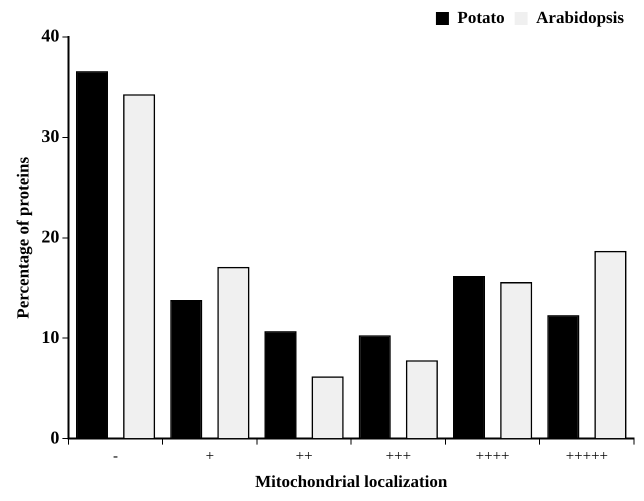  I want to click on y-axis-title: Percentage of proteins, so click(23, 237).